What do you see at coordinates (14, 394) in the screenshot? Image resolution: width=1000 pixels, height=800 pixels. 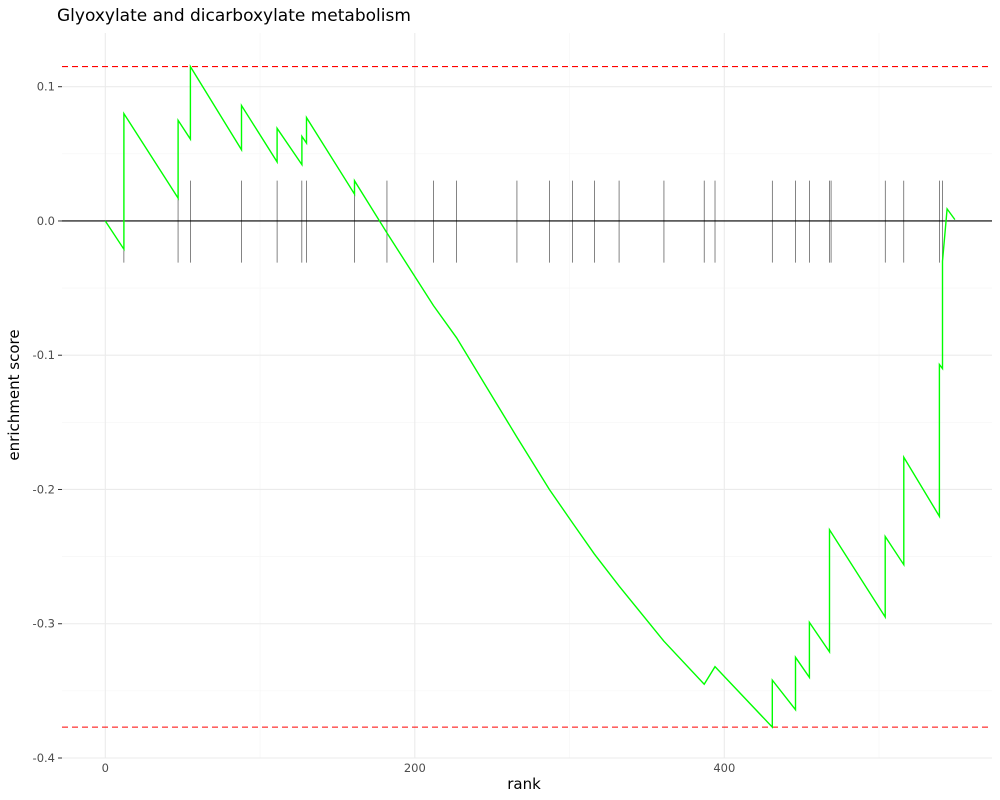 I see `y-axis-title: enrichment score` at bounding box center [14, 394].